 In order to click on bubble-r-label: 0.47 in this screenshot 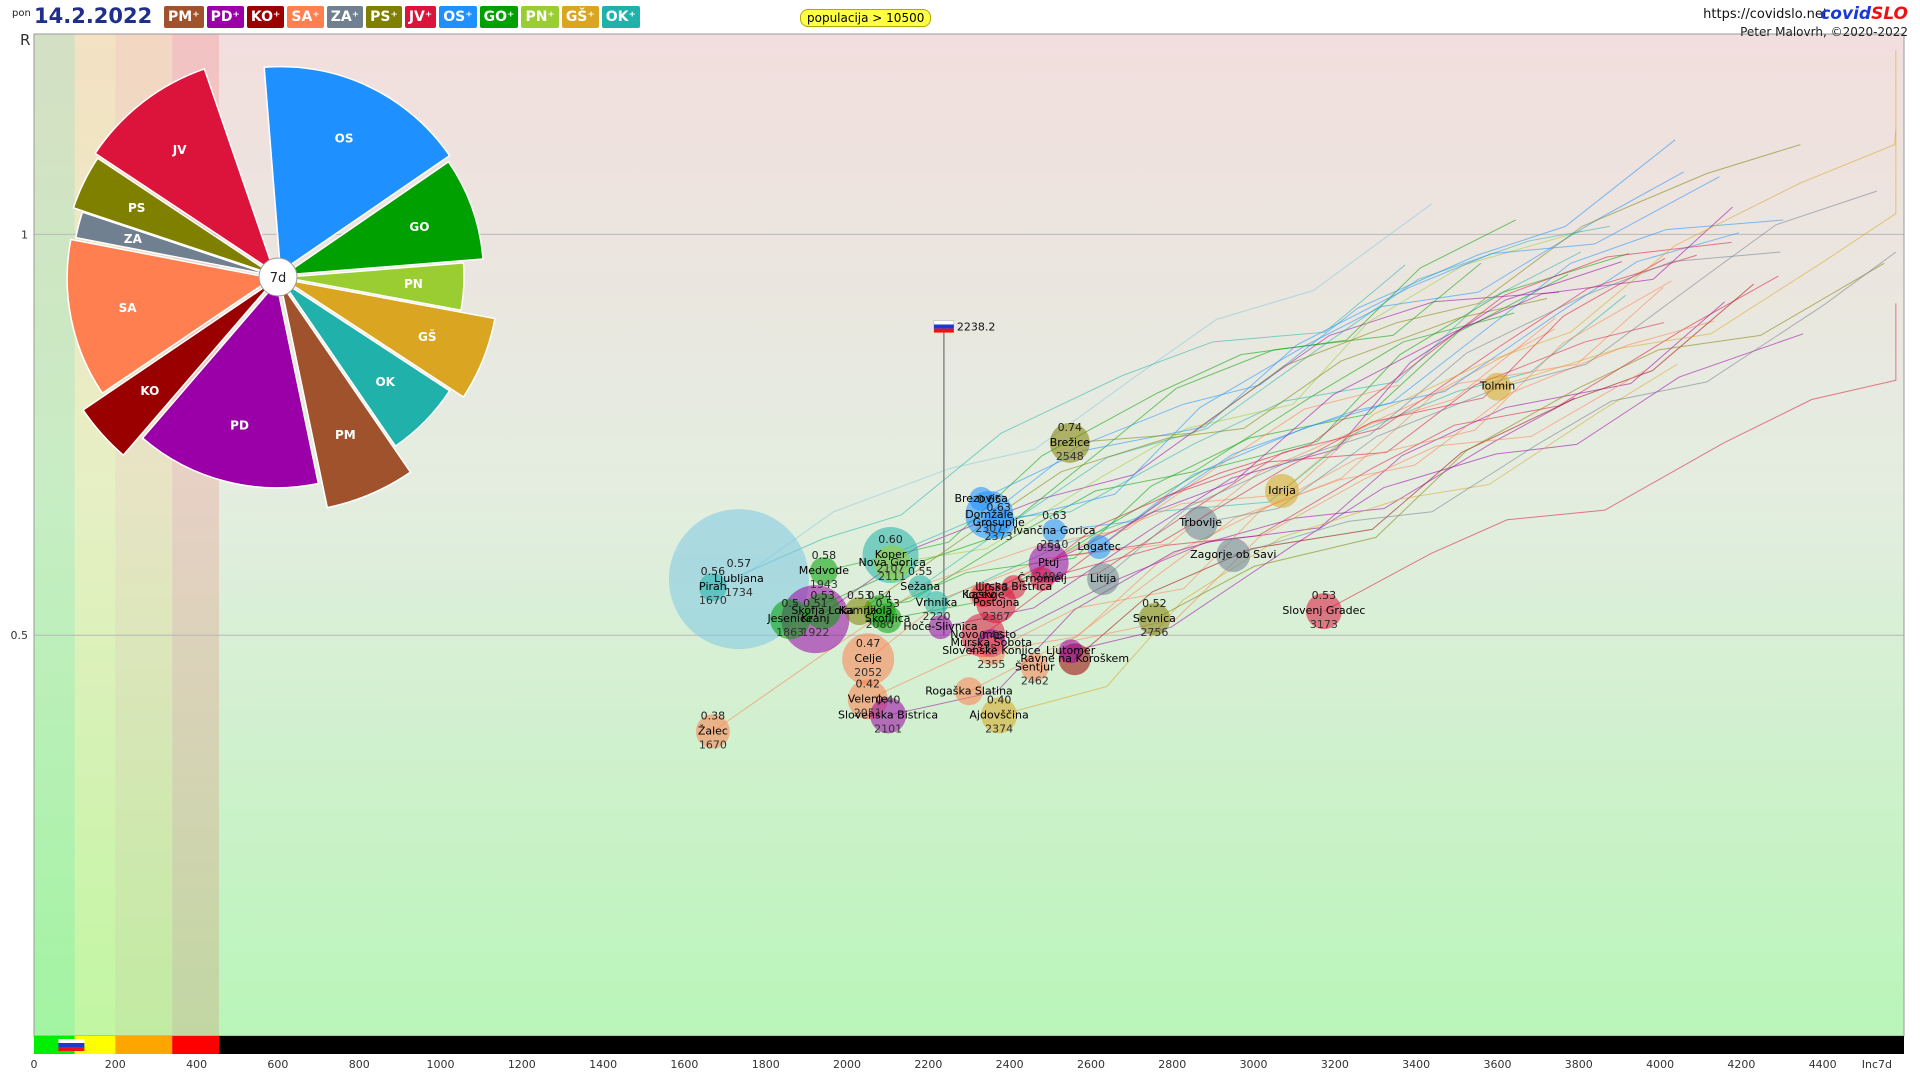, I will do `click(868, 643)`.